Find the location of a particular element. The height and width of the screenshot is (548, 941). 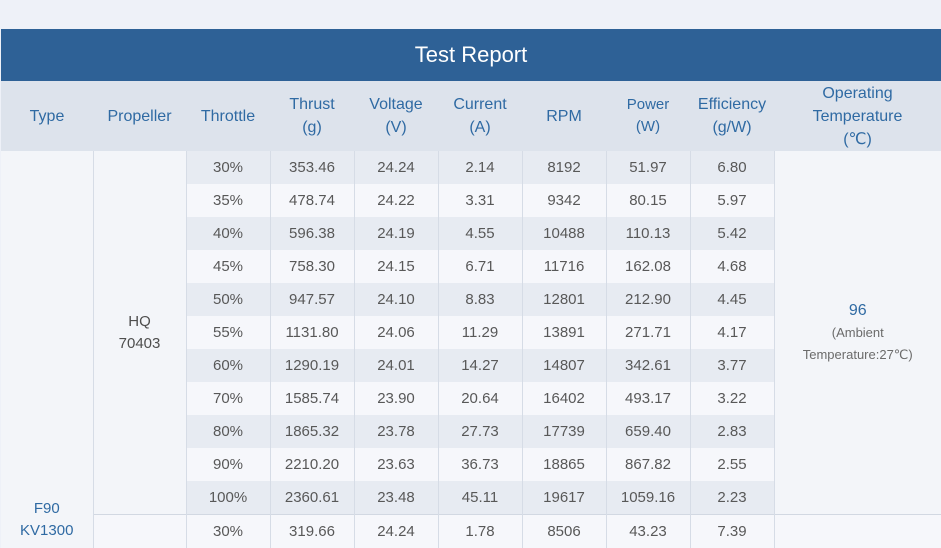

report-title: Test Report is located at coordinates (471, 55).